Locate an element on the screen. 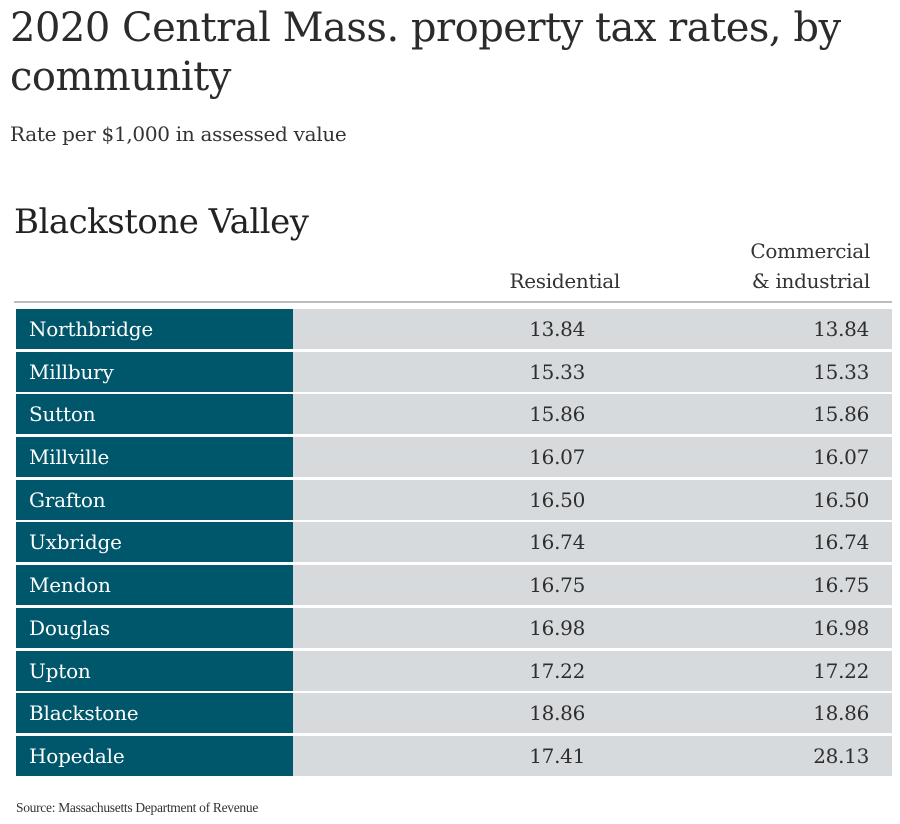 The width and height of the screenshot is (900, 824). commercial-rate: 17.22 is located at coordinates (841, 670).